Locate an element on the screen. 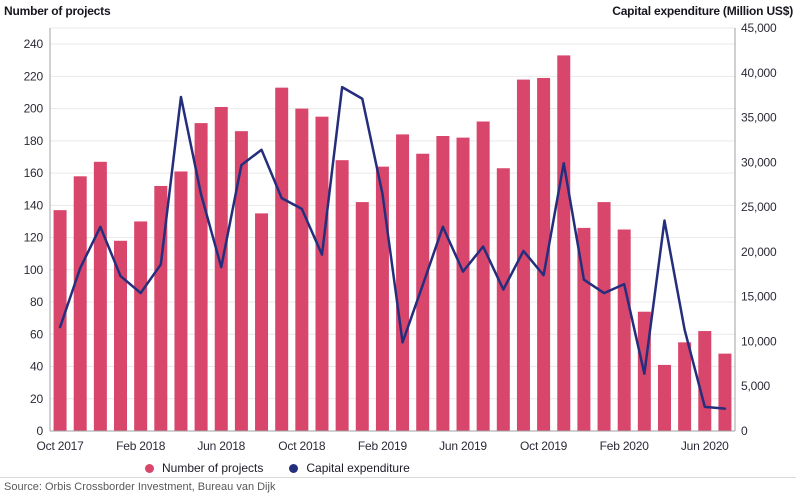  right-axis-tick-label: 25,000 is located at coordinates (759, 207).